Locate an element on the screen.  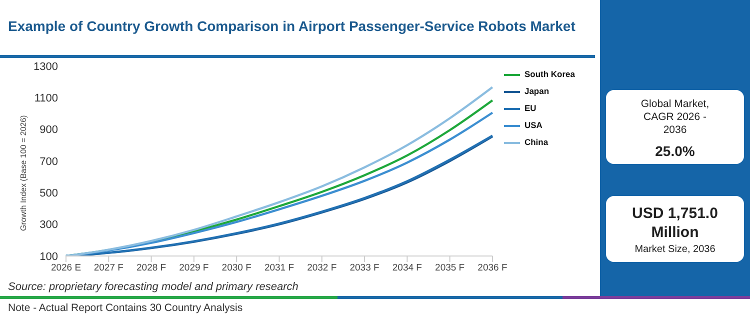
legend-label: China is located at coordinates (536, 142).